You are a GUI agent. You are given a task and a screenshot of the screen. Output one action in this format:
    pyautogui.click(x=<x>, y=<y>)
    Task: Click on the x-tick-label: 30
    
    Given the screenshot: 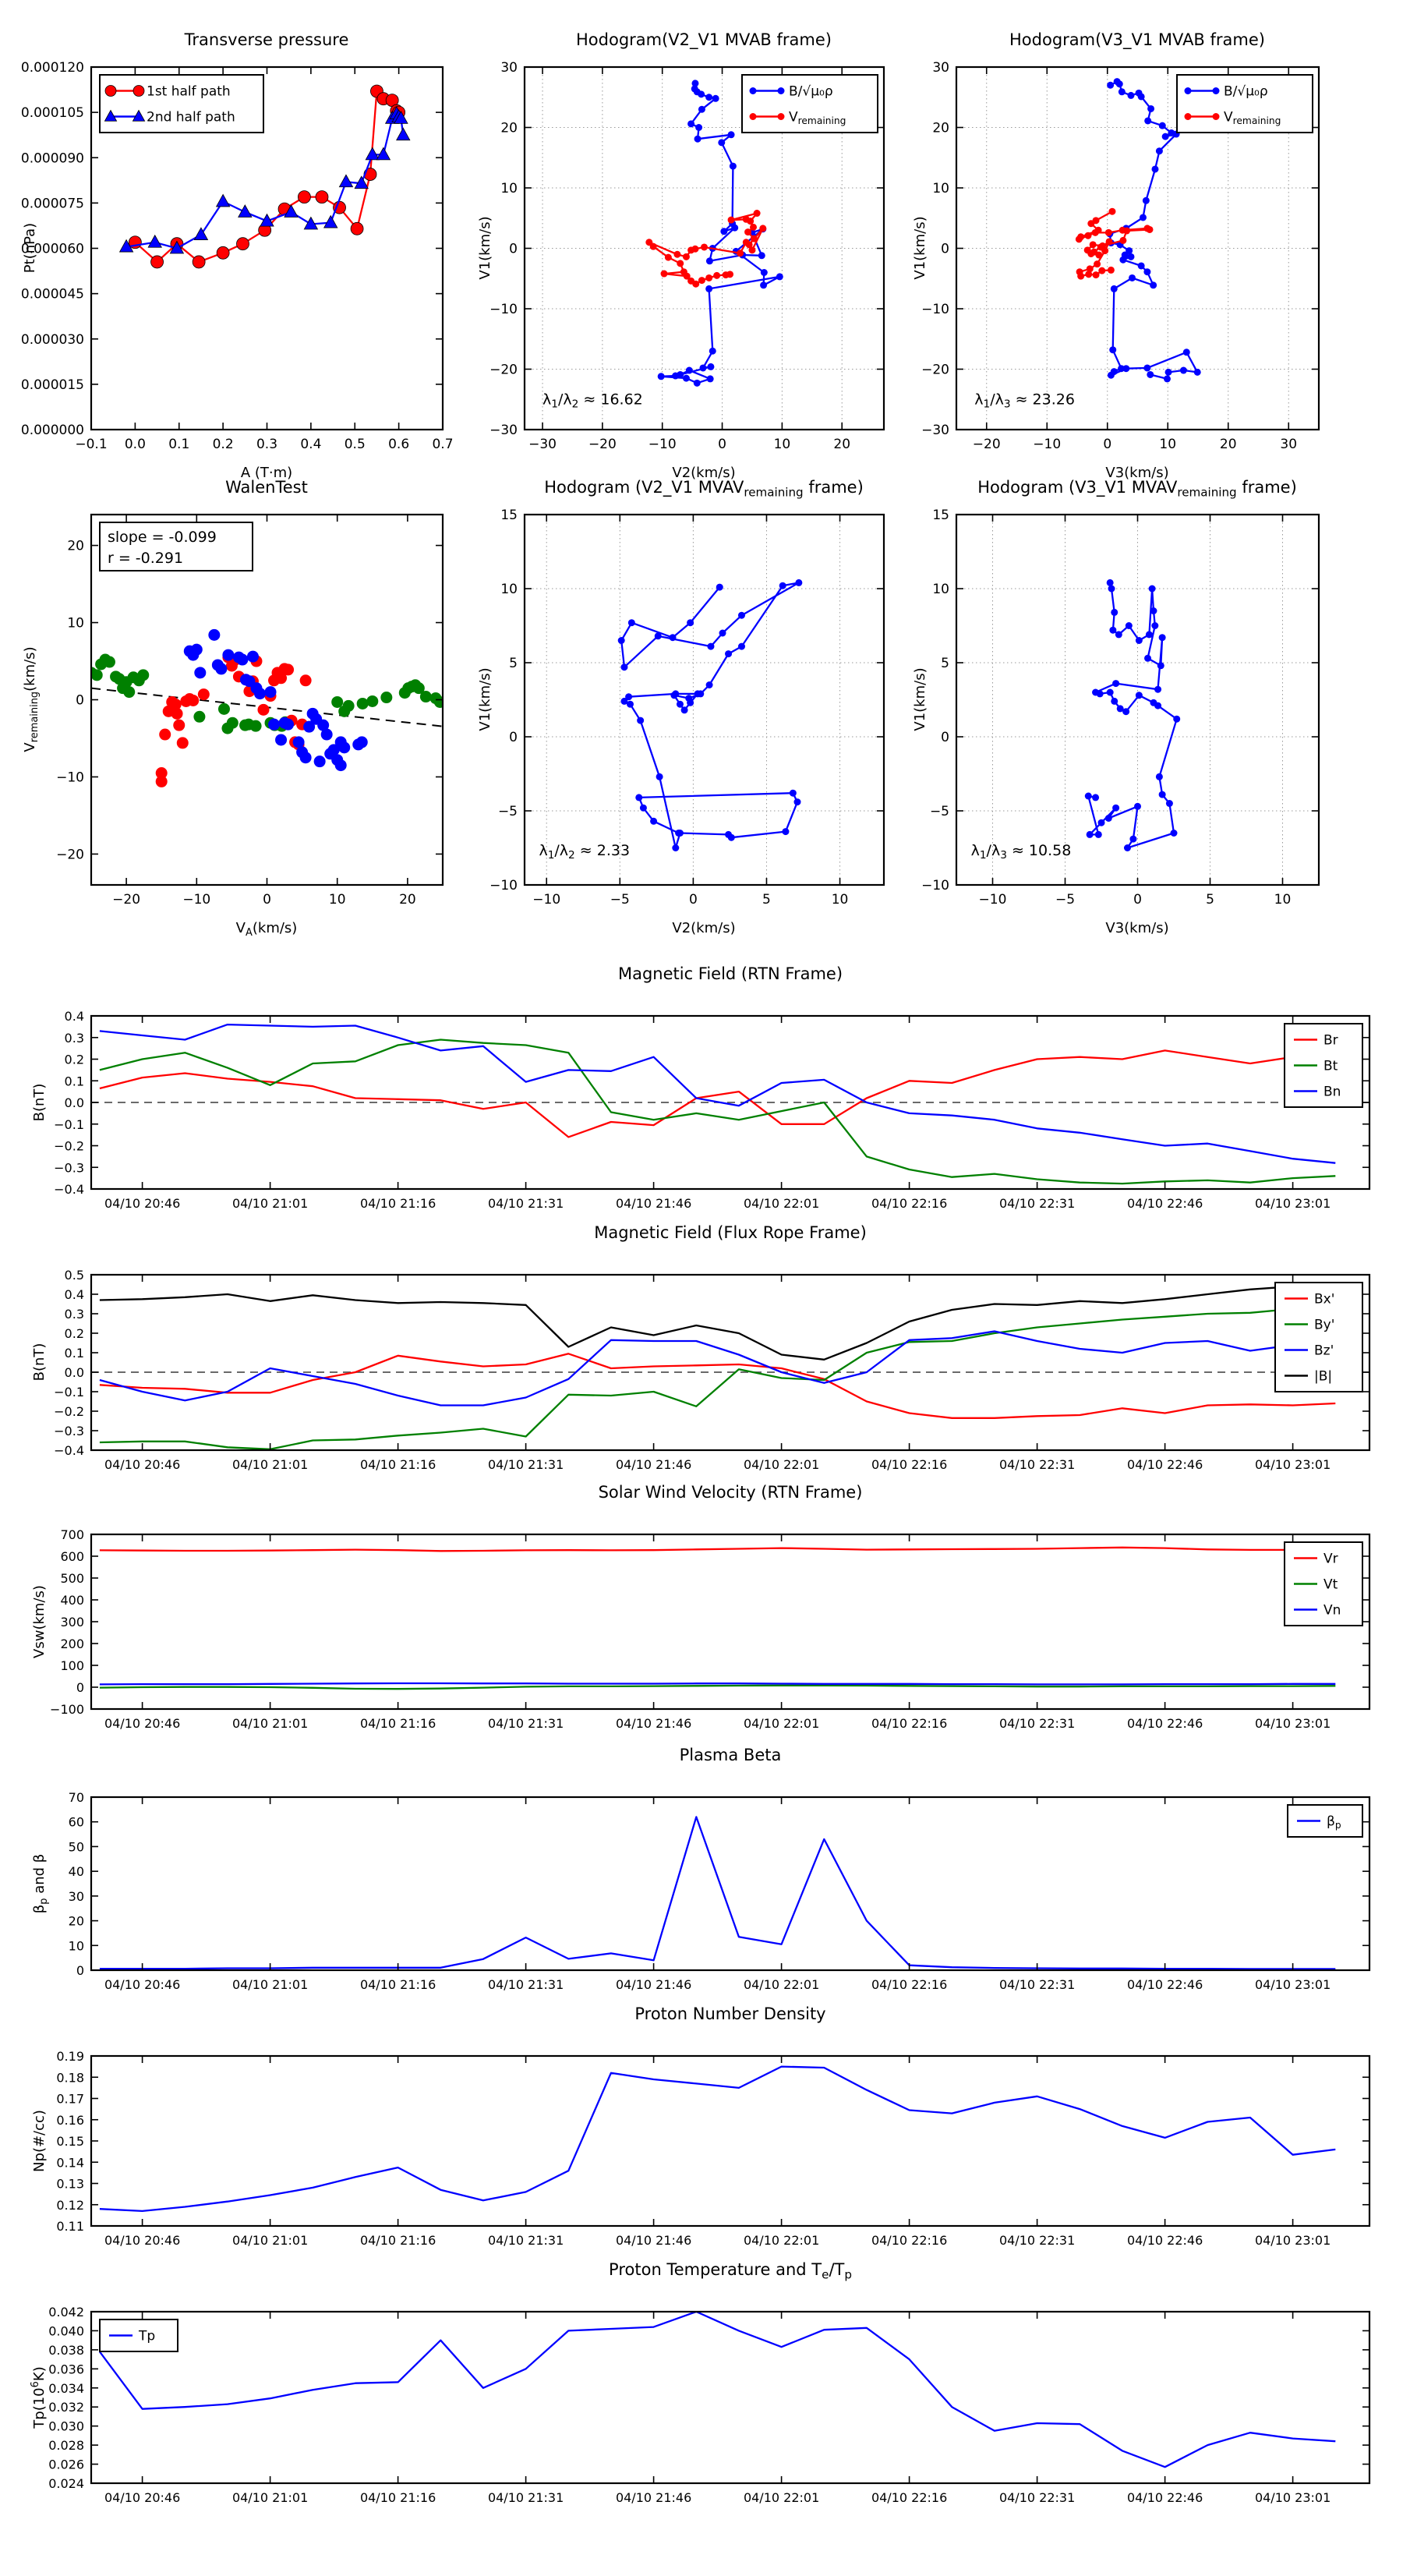 What is the action you would take?
    pyautogui.click(x=1288, y=444)
    